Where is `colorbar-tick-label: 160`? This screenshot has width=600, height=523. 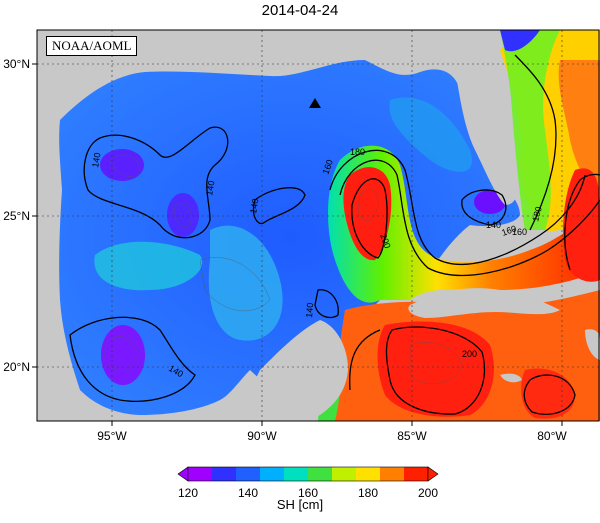 colorbar-tick-label: 160 is located at coordinates (308, 493).